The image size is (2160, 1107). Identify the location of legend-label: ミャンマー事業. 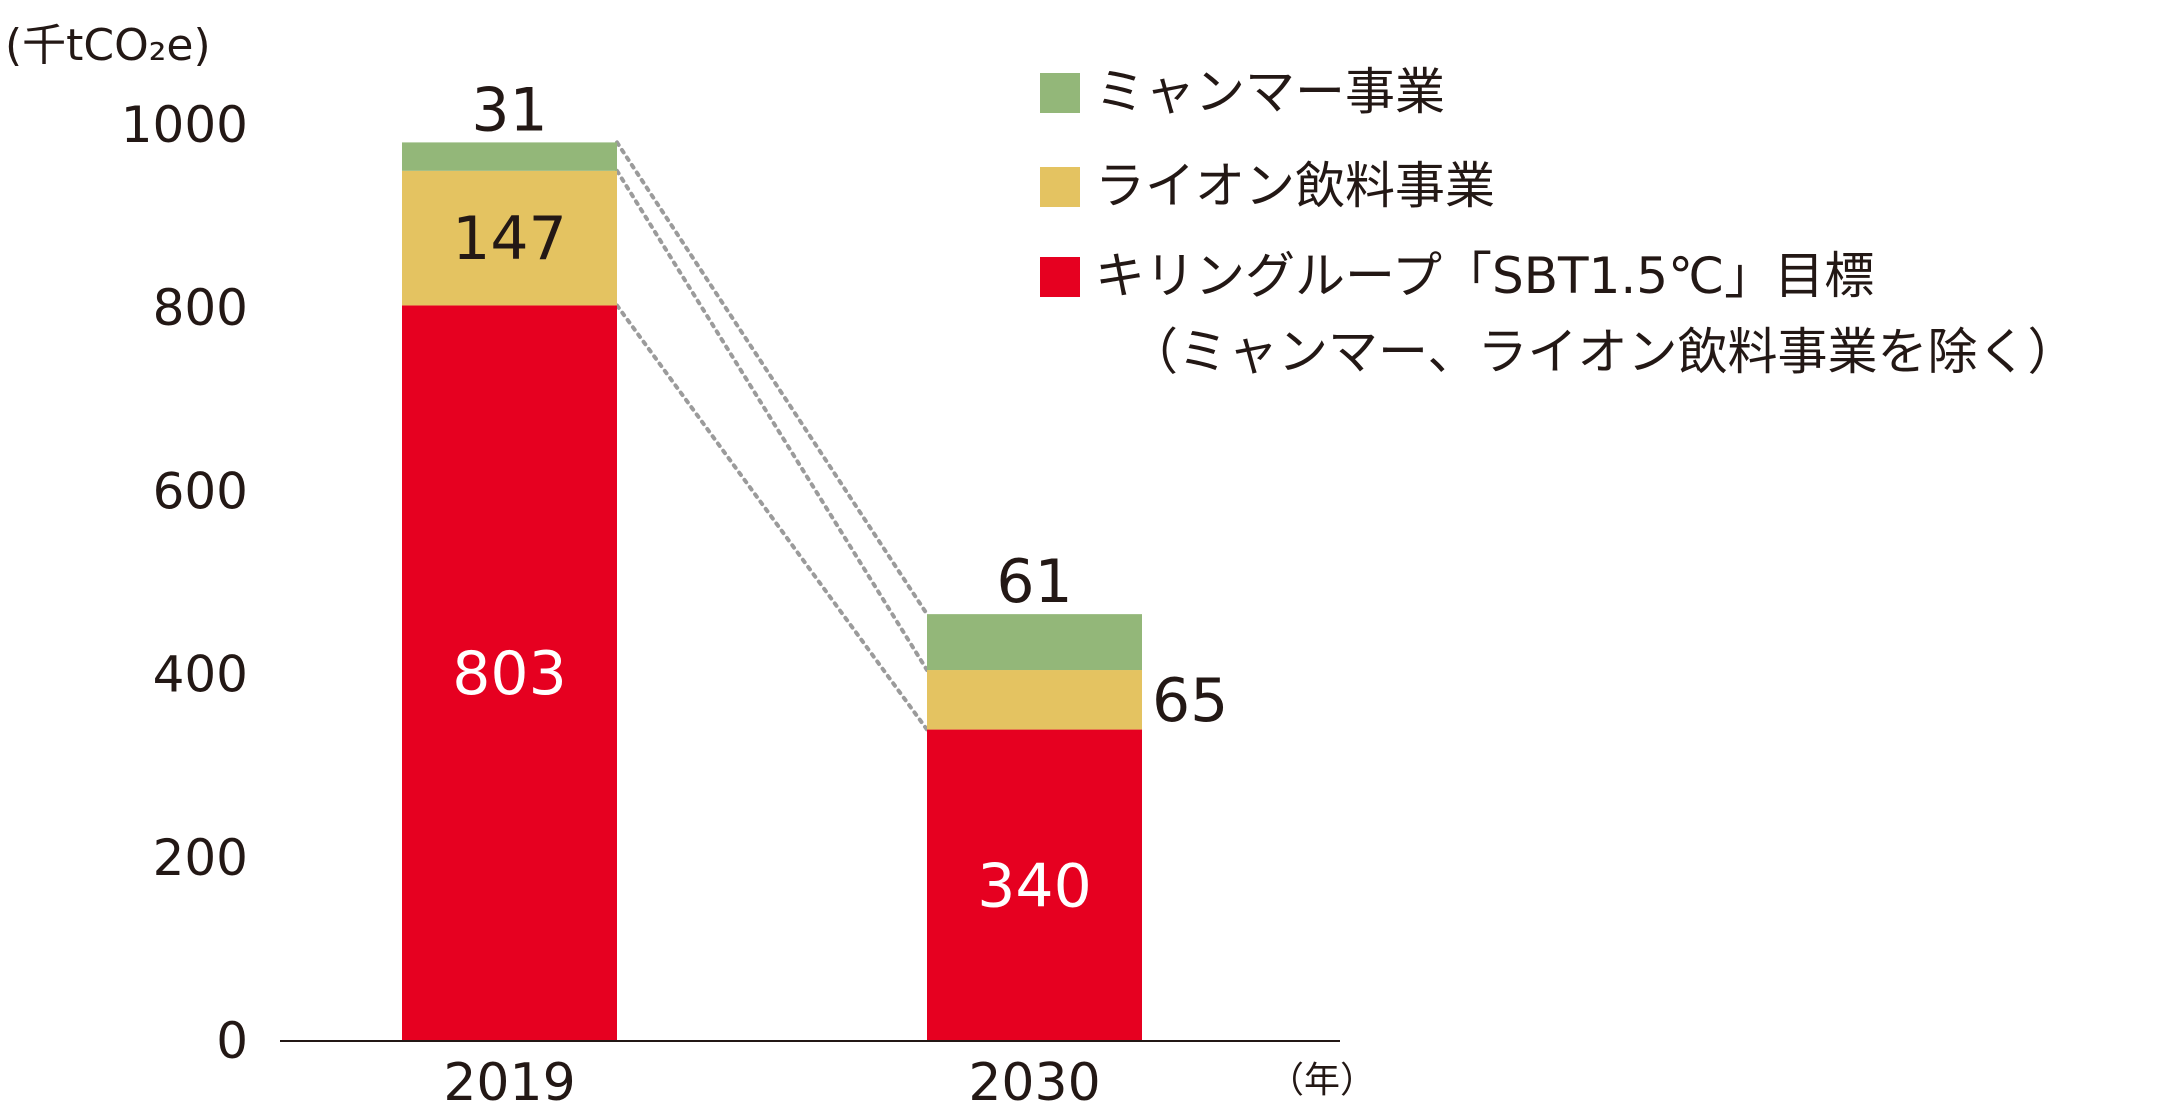
(1270, 92).